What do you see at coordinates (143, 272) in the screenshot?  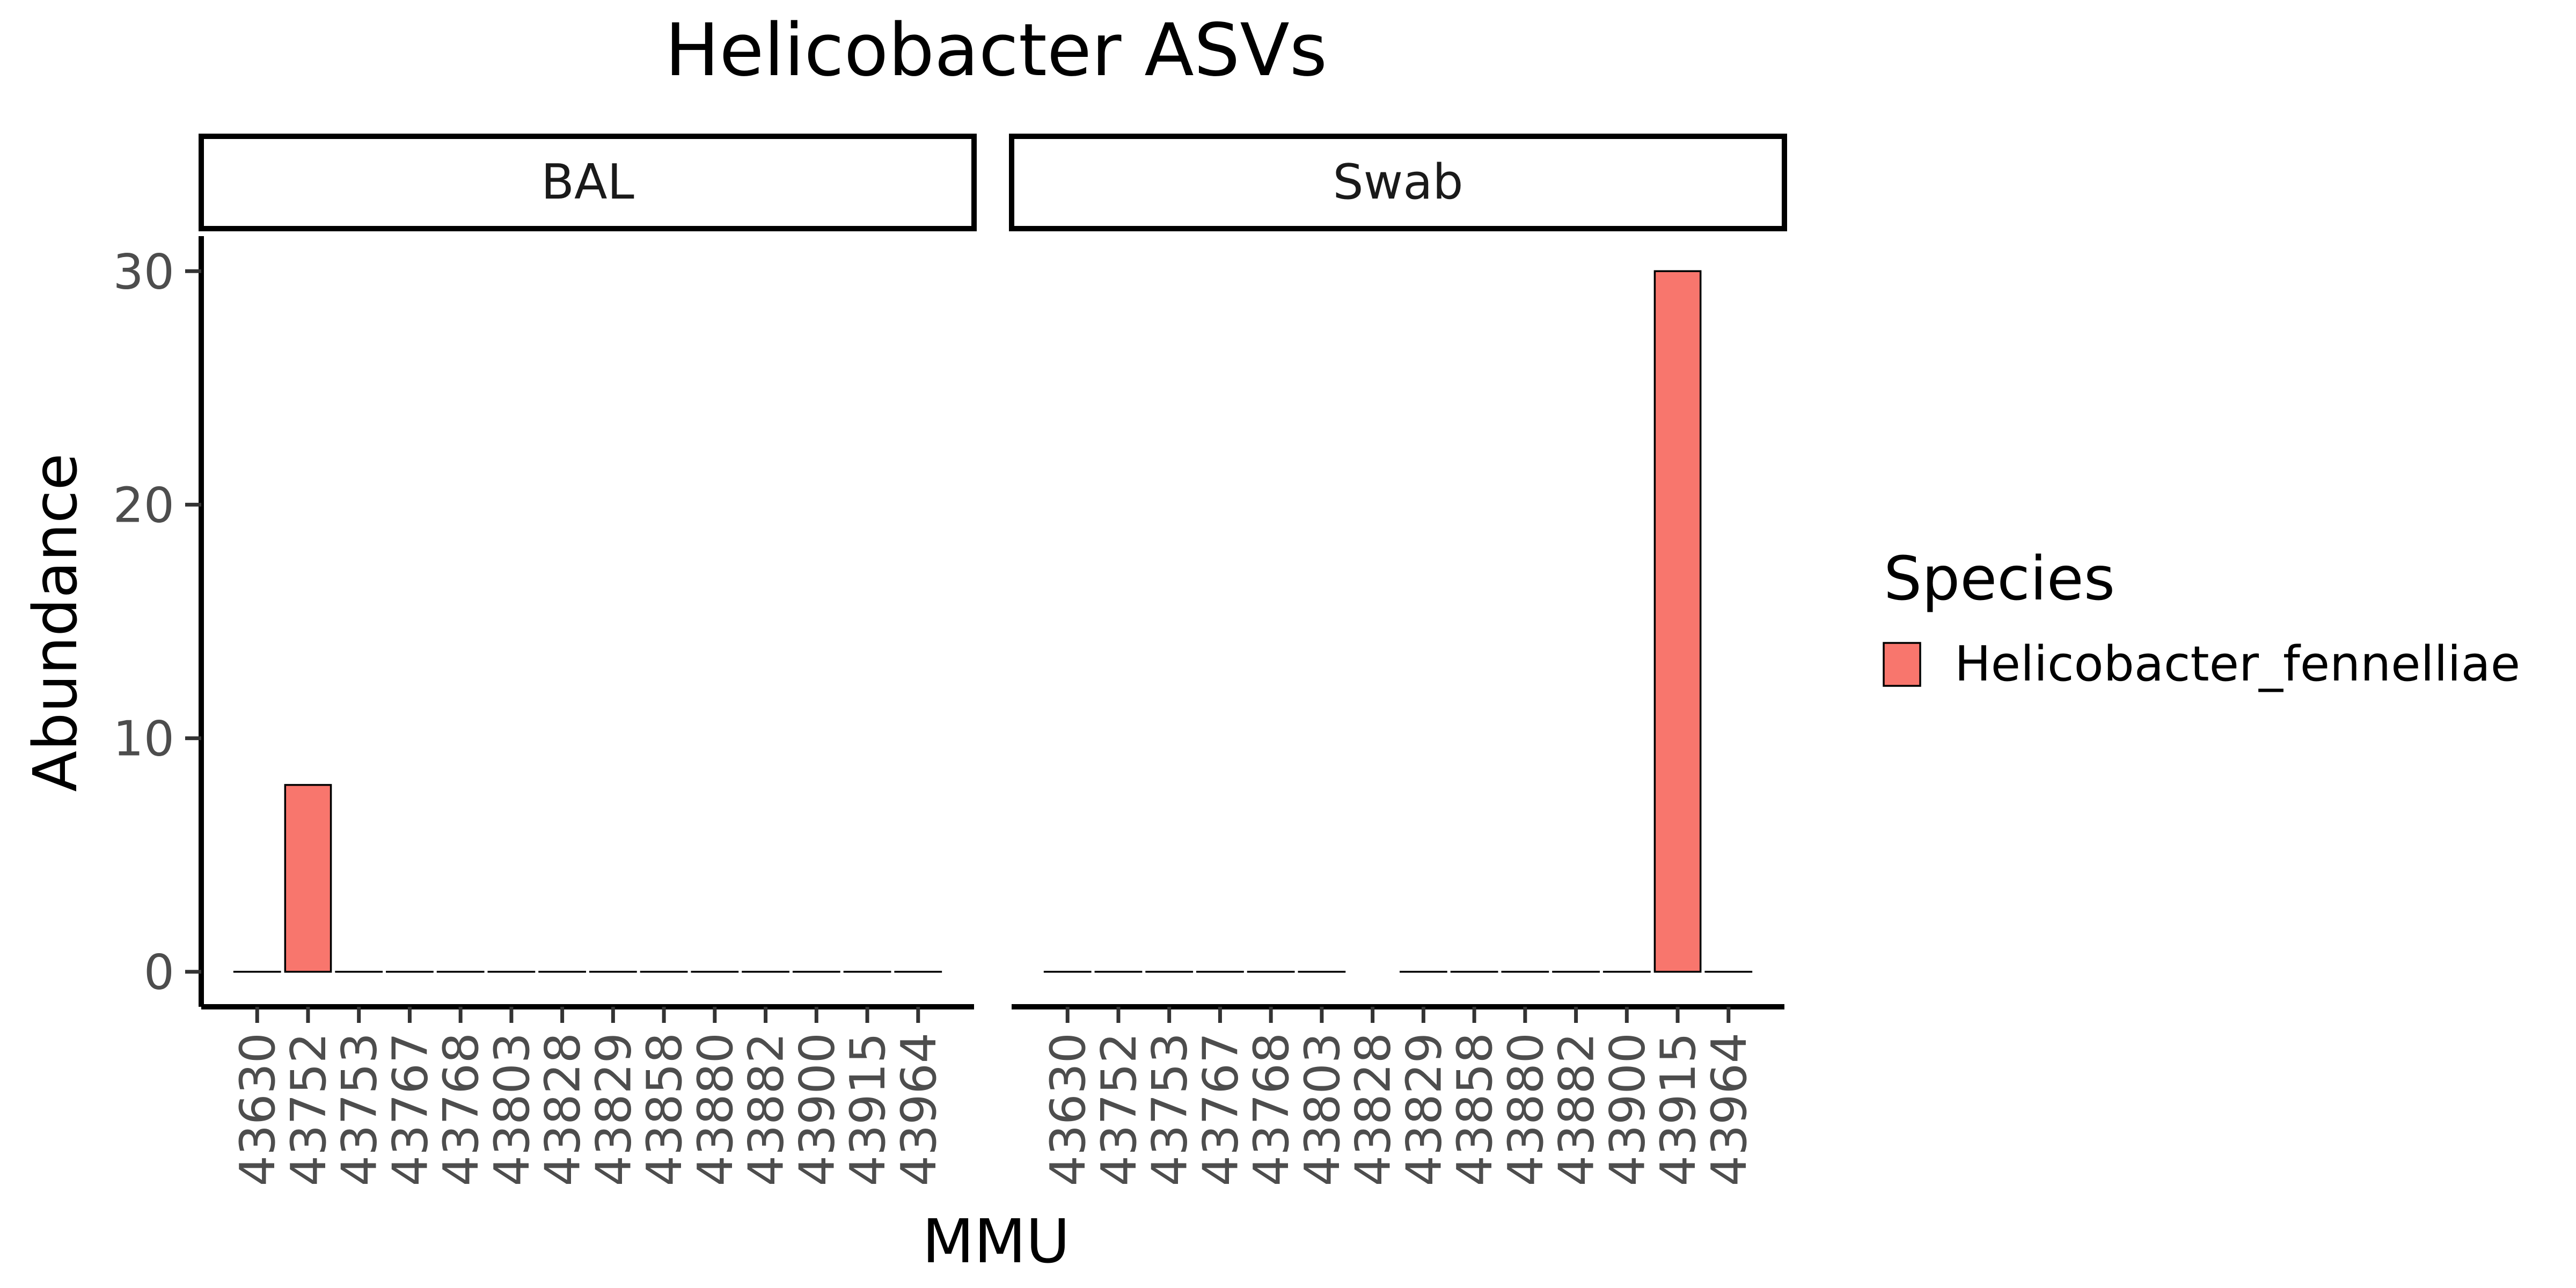 I see `y-tick-label: 30` at bounding box center [143, 272].